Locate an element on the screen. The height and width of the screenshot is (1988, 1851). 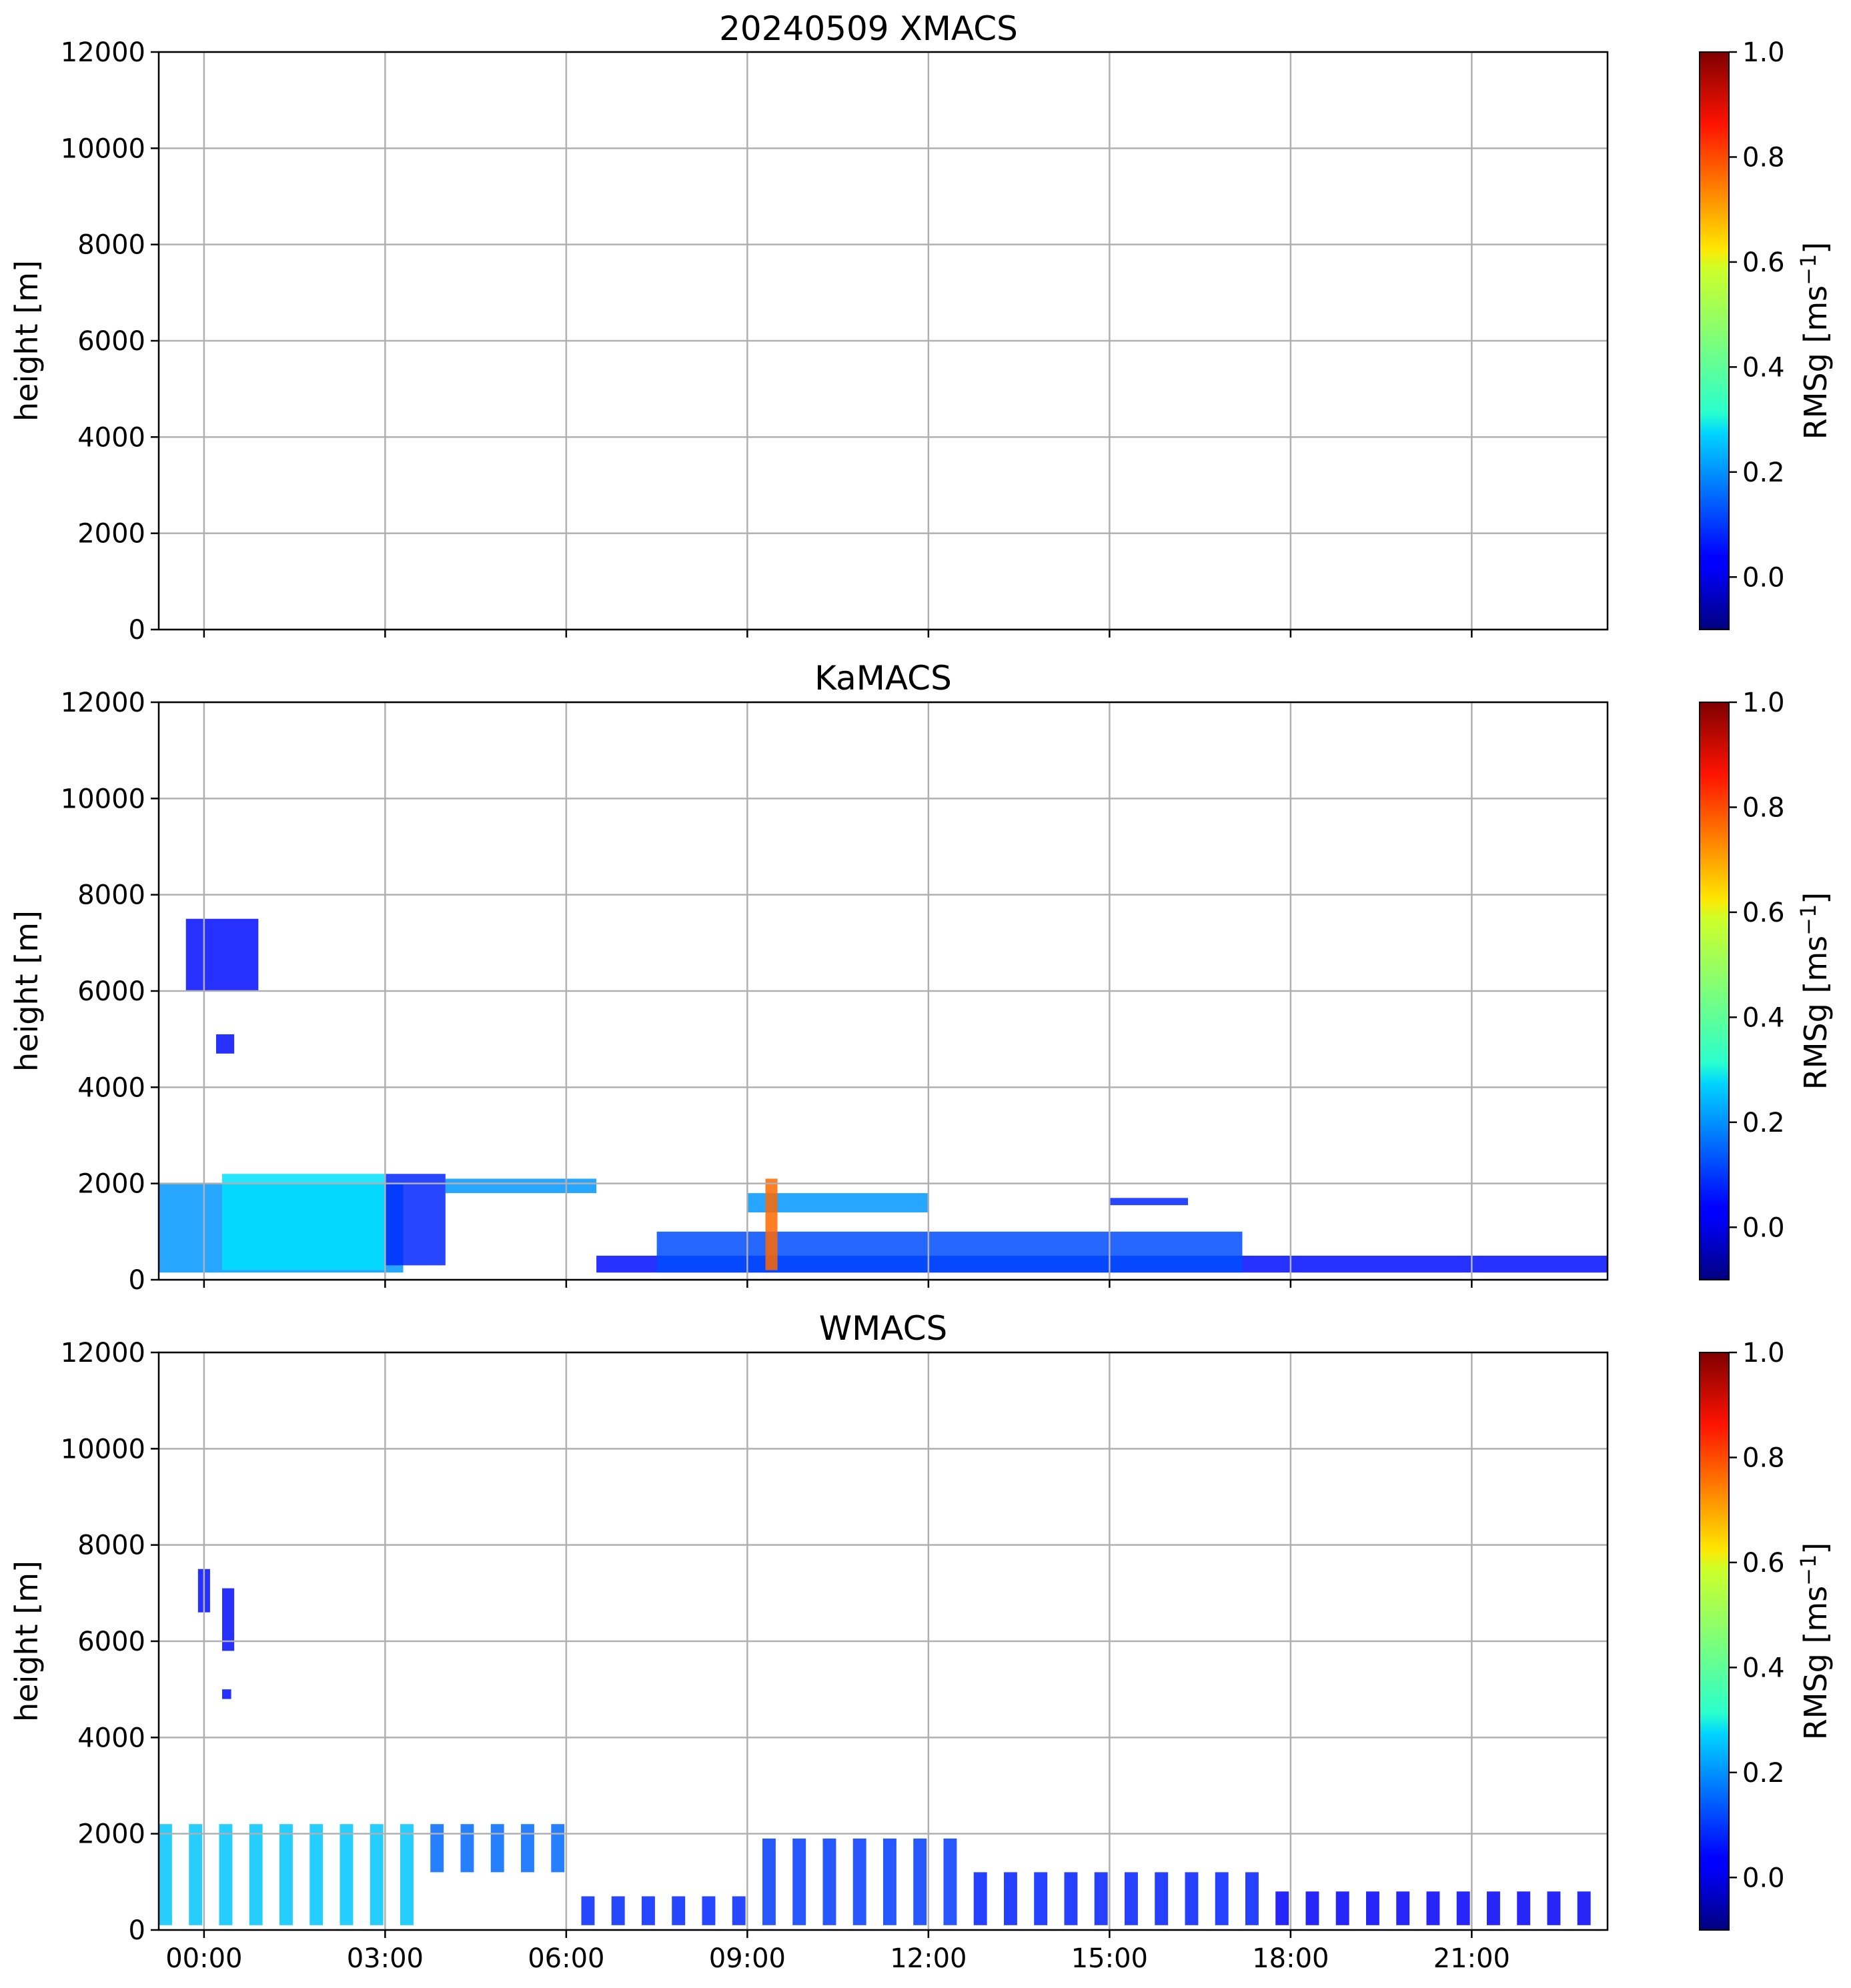
x-axis-ticks is located at coordinates (838, 634).